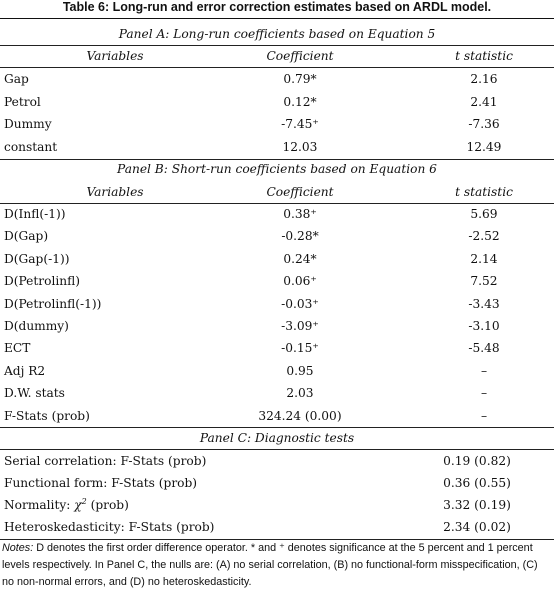  I want to click on coefficient-cell: -0.28*, so click(300, 236).